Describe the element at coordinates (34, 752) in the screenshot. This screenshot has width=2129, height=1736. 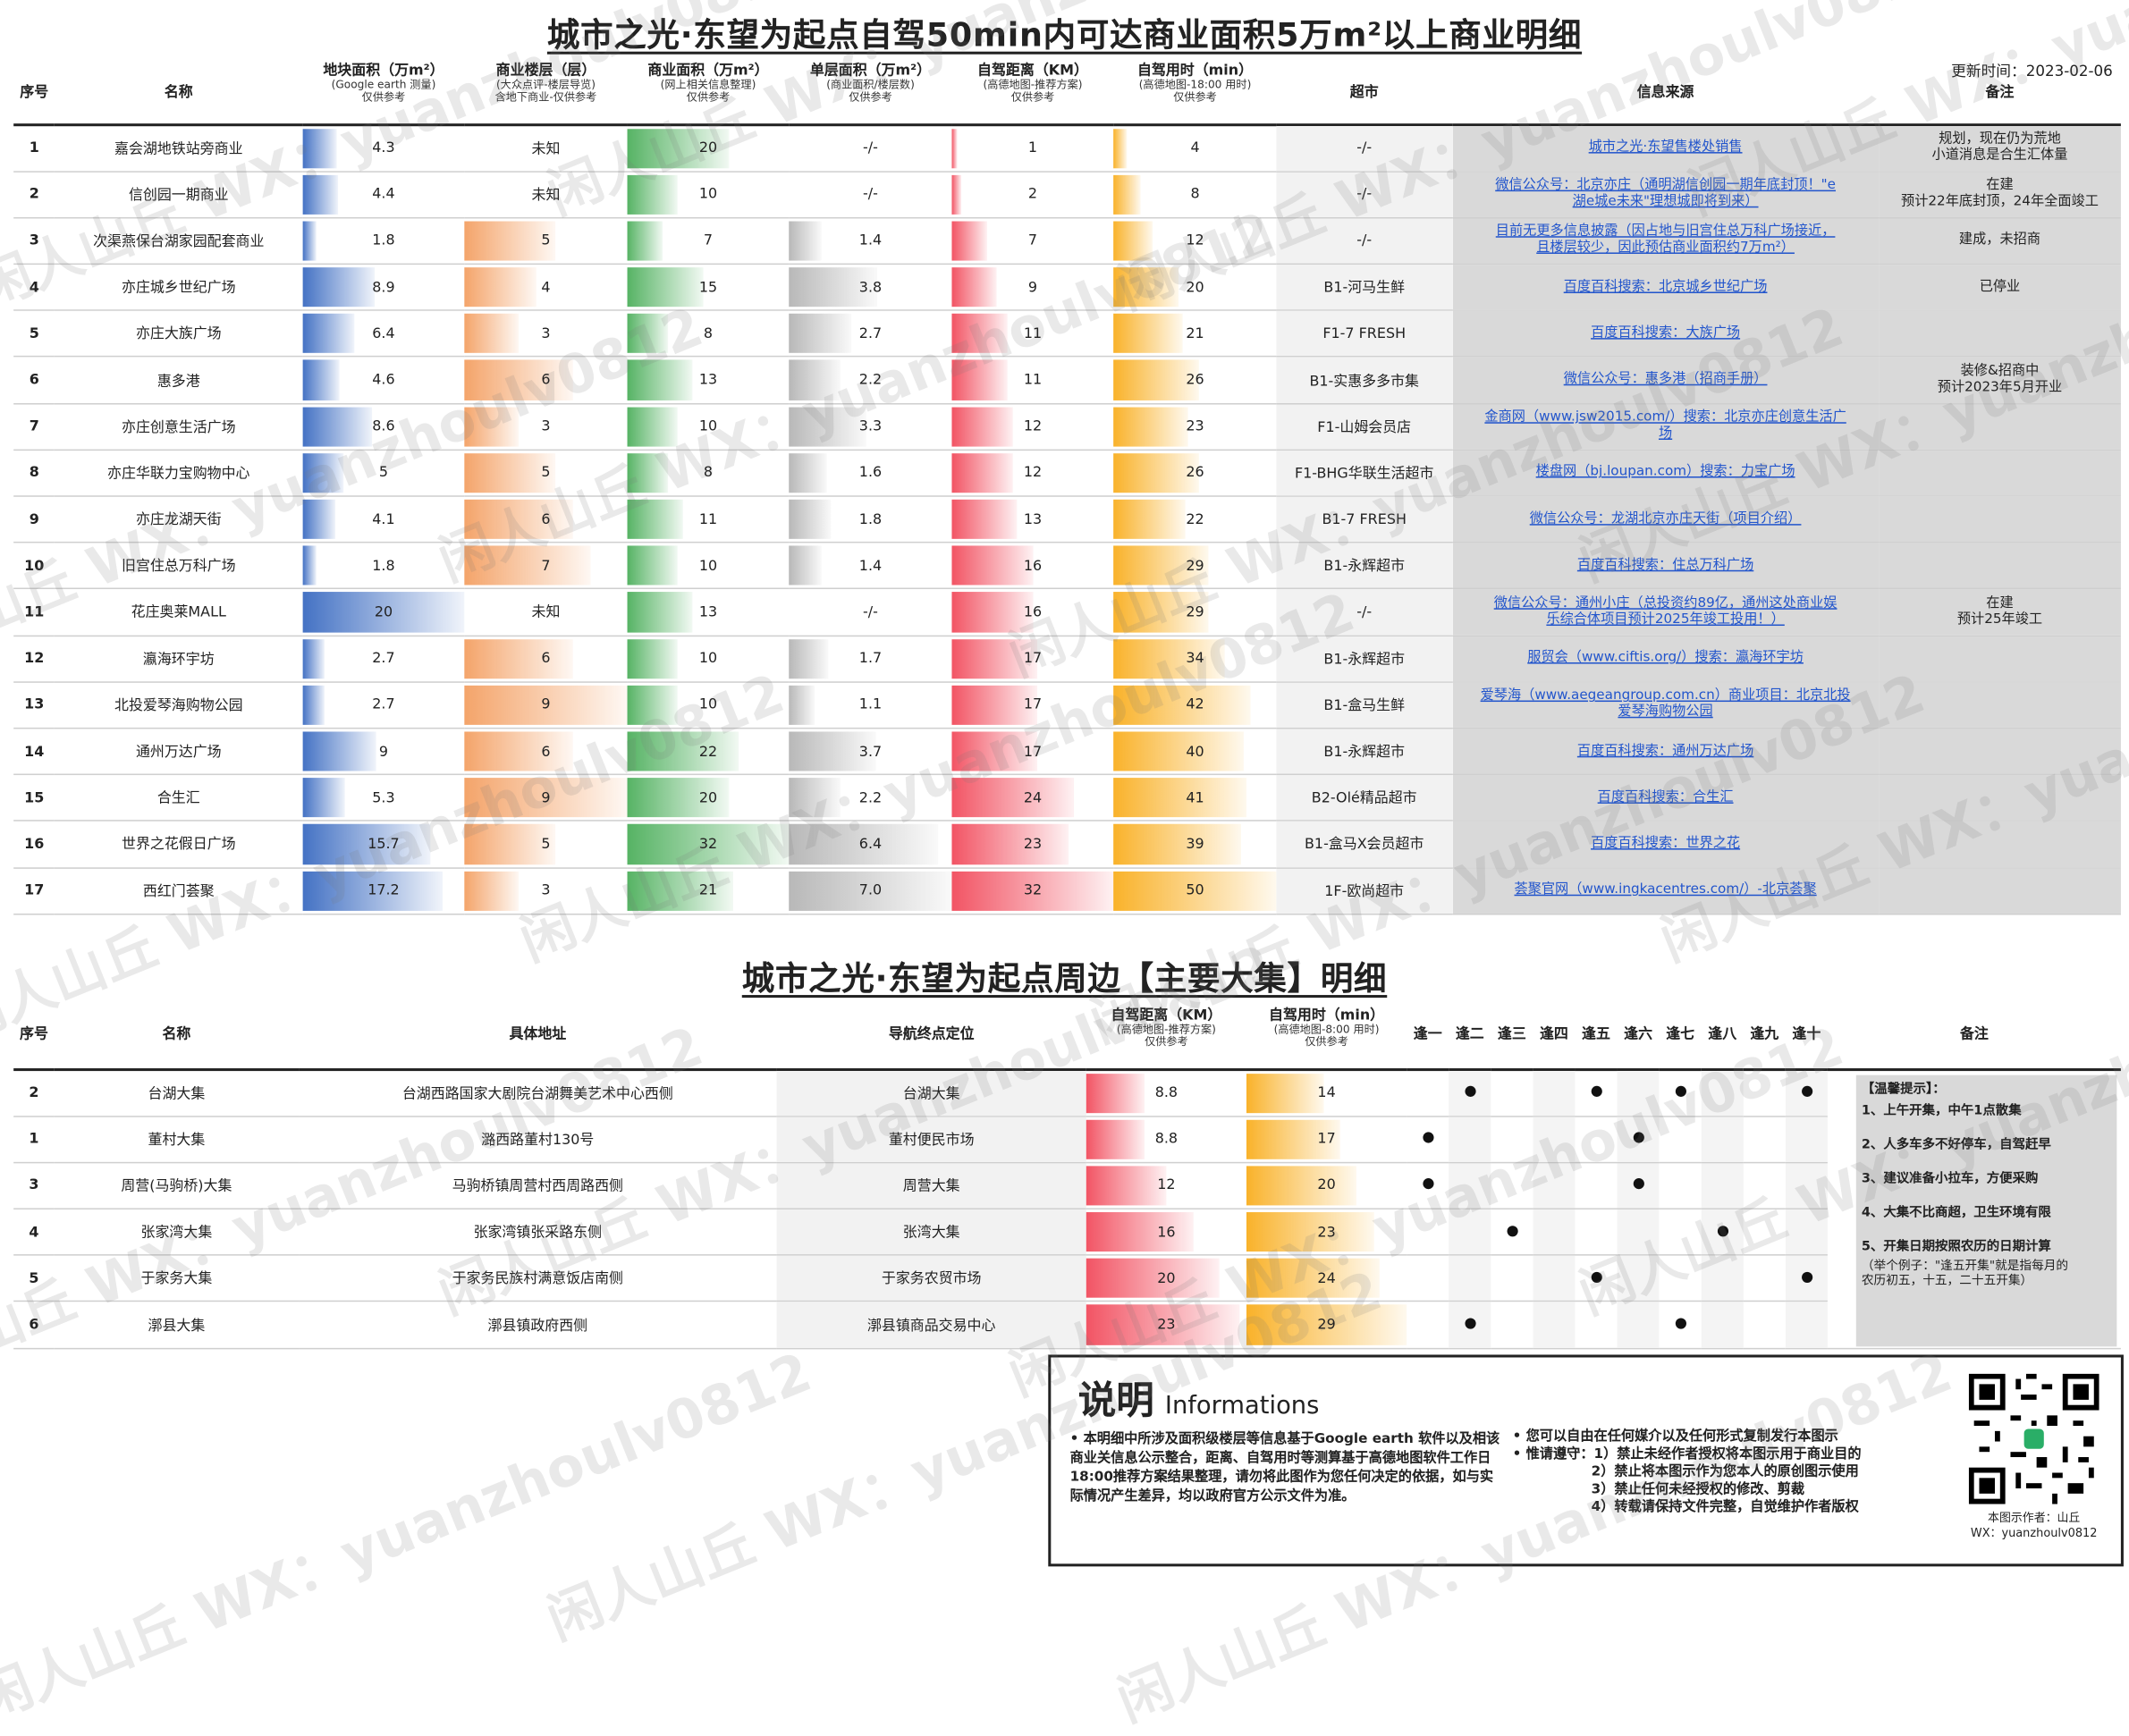
I see `row-seq: 14` at that location.